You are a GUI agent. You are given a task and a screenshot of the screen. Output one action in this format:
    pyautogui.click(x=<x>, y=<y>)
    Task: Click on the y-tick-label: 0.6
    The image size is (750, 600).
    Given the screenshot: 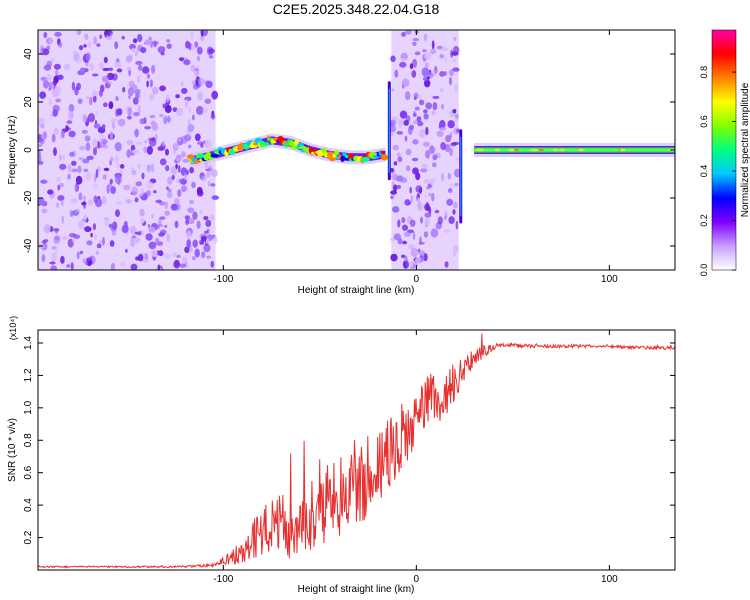 What is the action you would take?
    pyautogui.click(x=28, y=472)
    